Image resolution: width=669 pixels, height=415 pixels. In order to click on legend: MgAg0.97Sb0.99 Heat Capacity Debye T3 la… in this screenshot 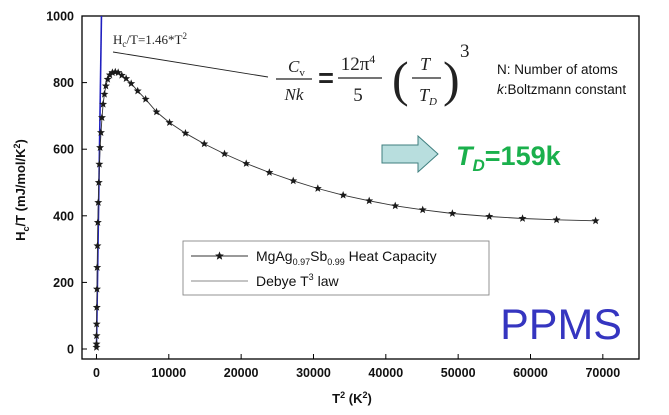, I will do `click(336, 268)`.